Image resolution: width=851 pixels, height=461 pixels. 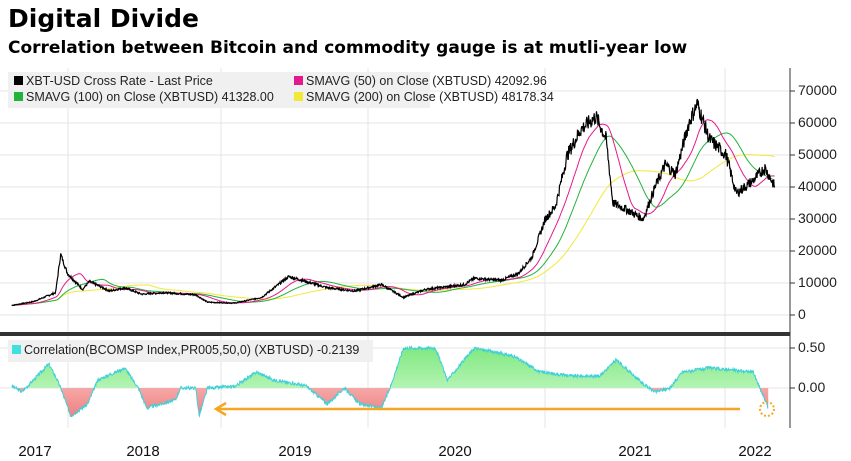 I want to click on x-tick-label: 2022, so click(x=755, y=451).